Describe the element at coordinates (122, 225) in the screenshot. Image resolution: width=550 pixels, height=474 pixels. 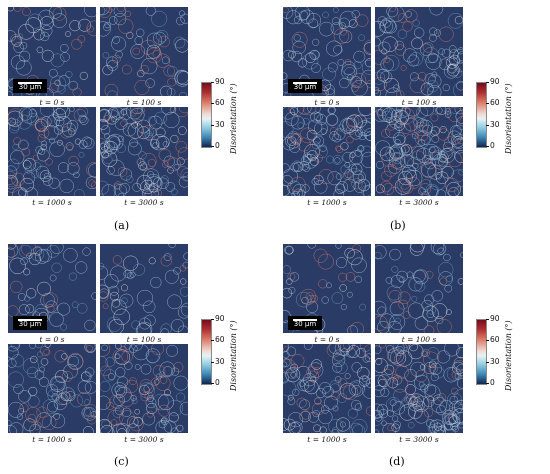
I see `subfigure-letter: (a)` at that location.